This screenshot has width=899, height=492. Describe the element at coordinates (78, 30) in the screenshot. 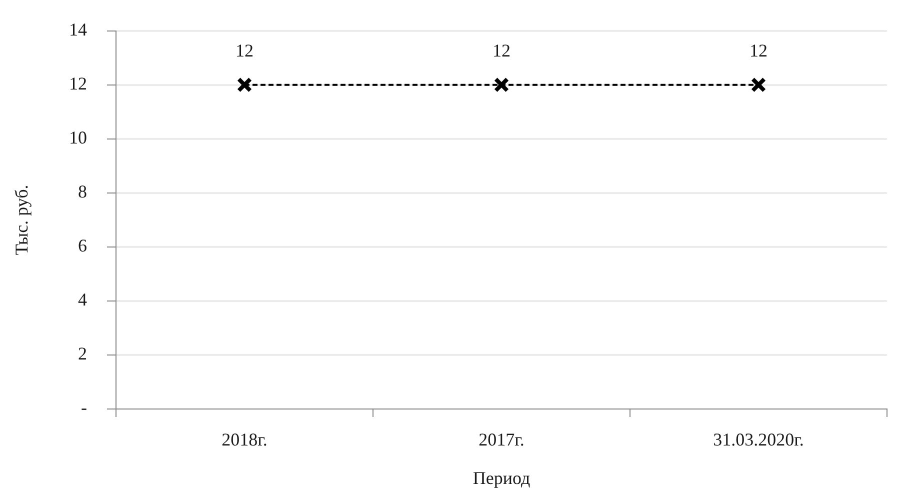

I see `y-tick-label: 14` at that location.